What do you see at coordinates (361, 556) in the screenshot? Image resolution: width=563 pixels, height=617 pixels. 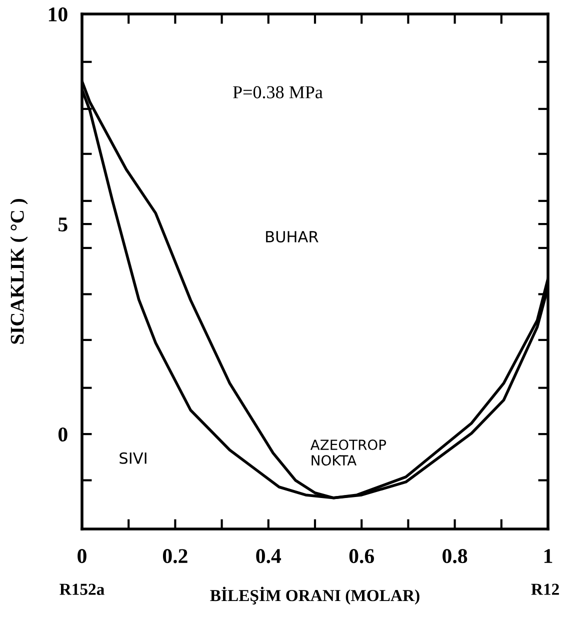 I see `x-tick-label: 0.6` at bounding box center [361, 556].